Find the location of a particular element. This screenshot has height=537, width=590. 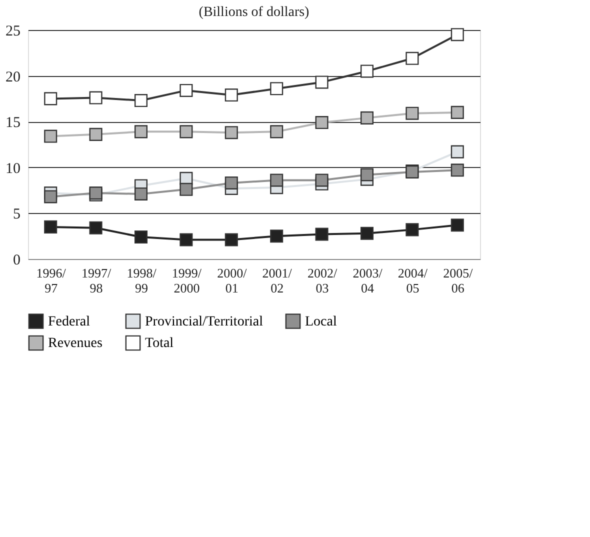

y-tick-label: 0 is located at coordinates (16, 260).